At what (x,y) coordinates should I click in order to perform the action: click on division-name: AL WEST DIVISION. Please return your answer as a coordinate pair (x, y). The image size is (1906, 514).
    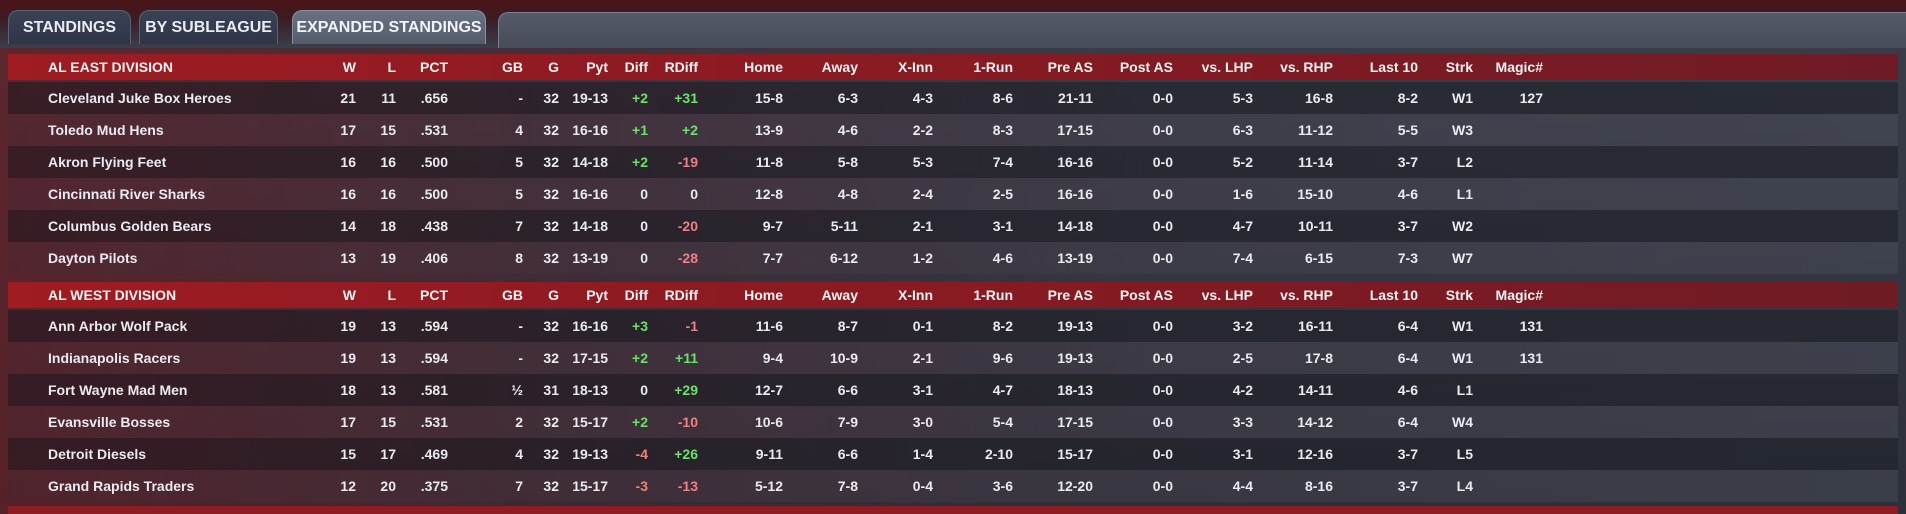
    Looking at the image, I should click on (112, 295).